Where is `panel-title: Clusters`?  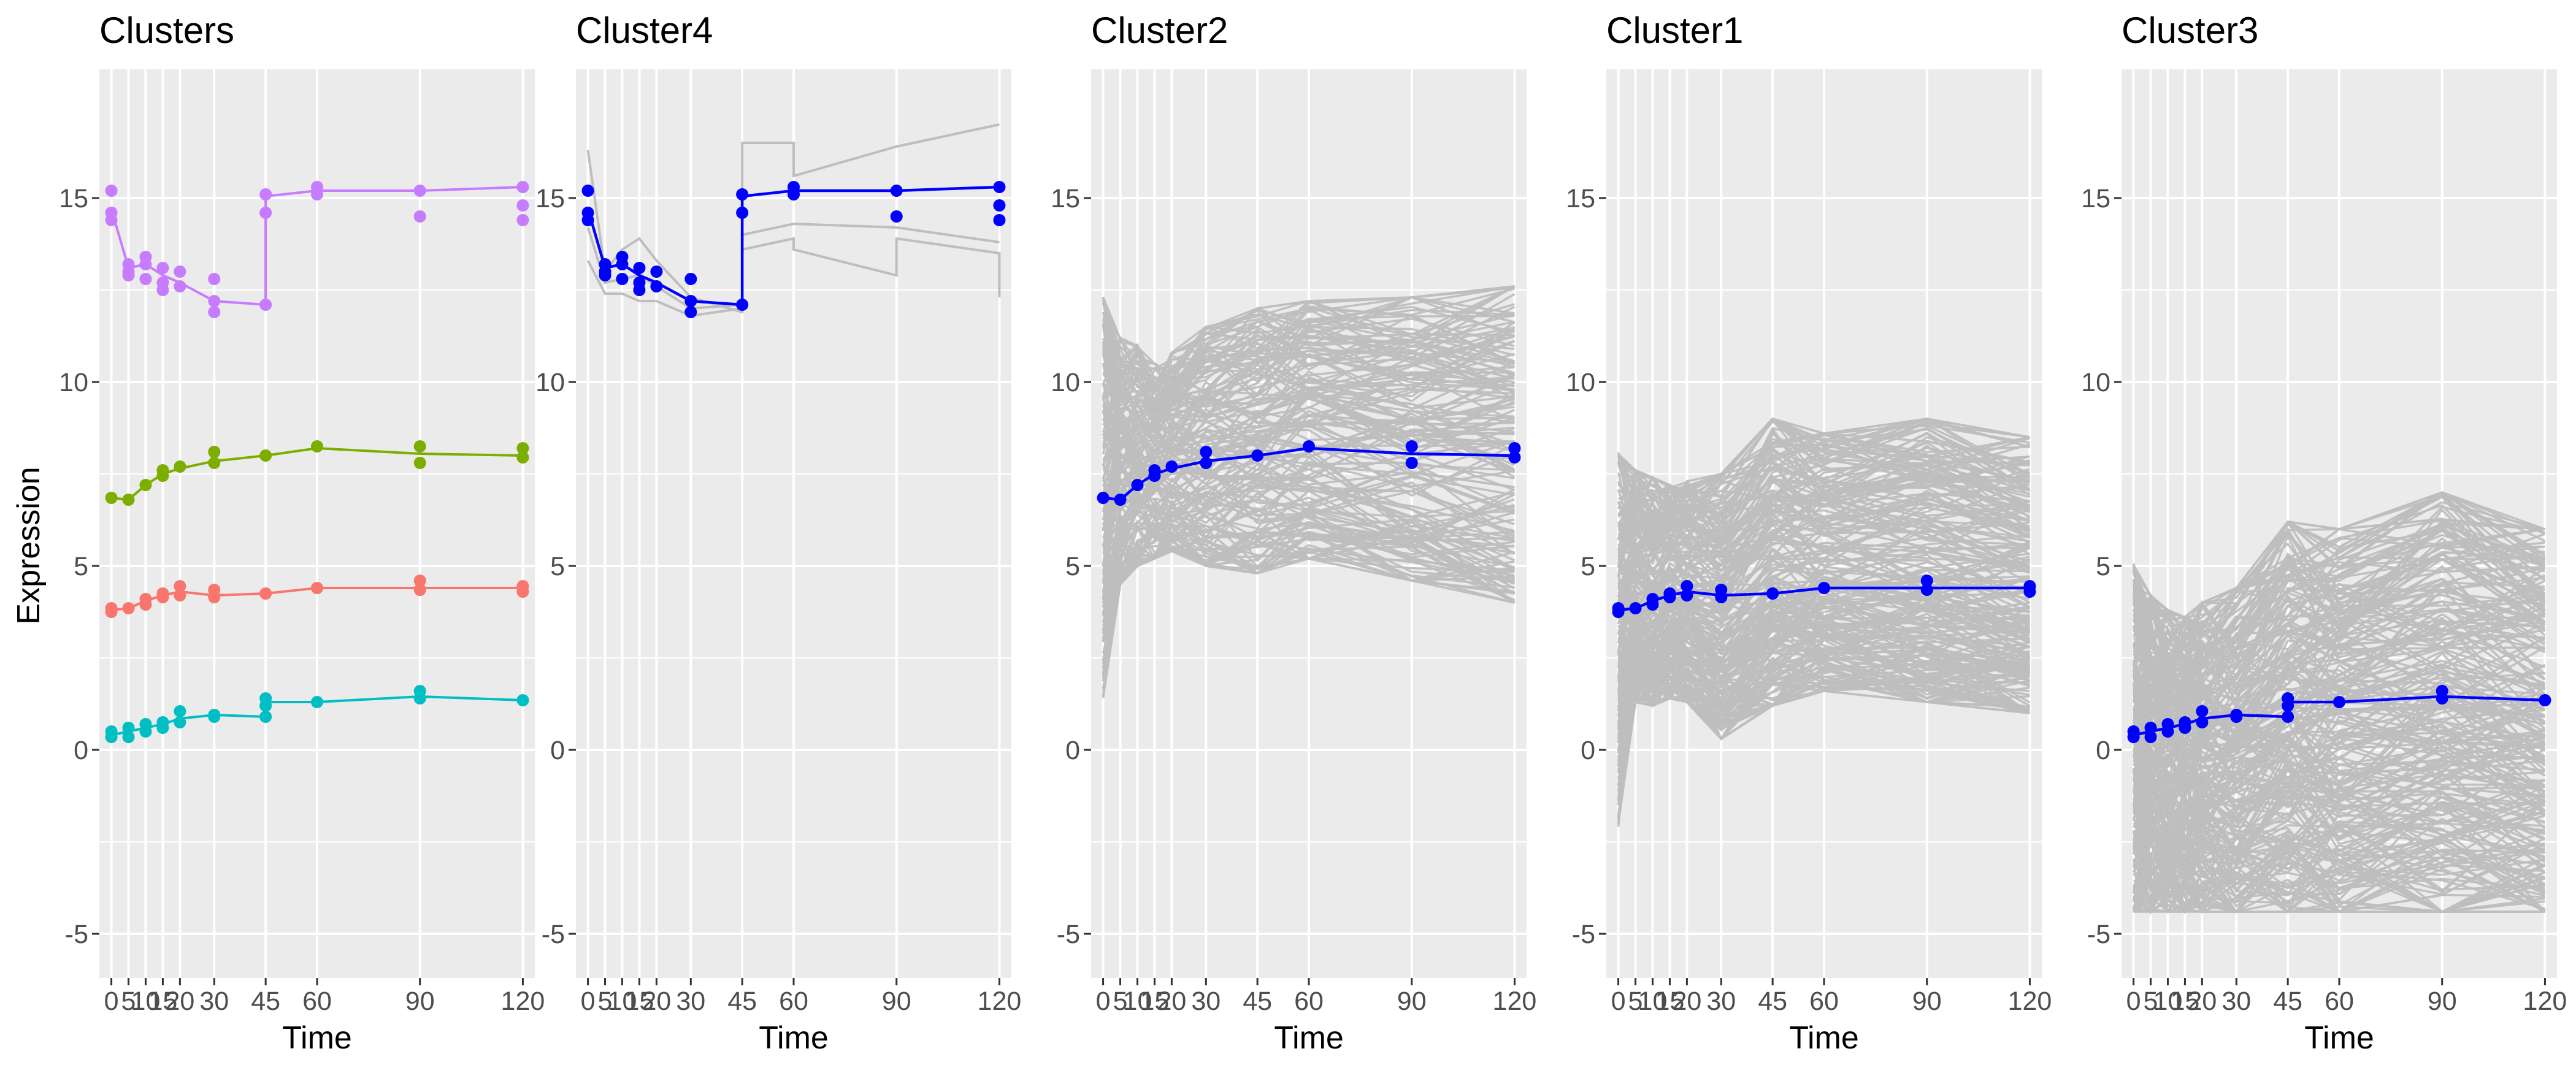
panel-title: Clusters is located at coordinates (166, 30).